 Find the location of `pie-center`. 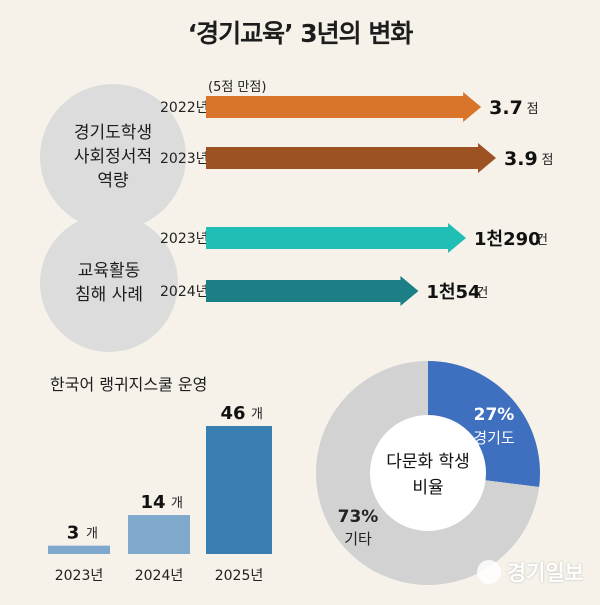

pie-center is located at coordinates (428, 473).